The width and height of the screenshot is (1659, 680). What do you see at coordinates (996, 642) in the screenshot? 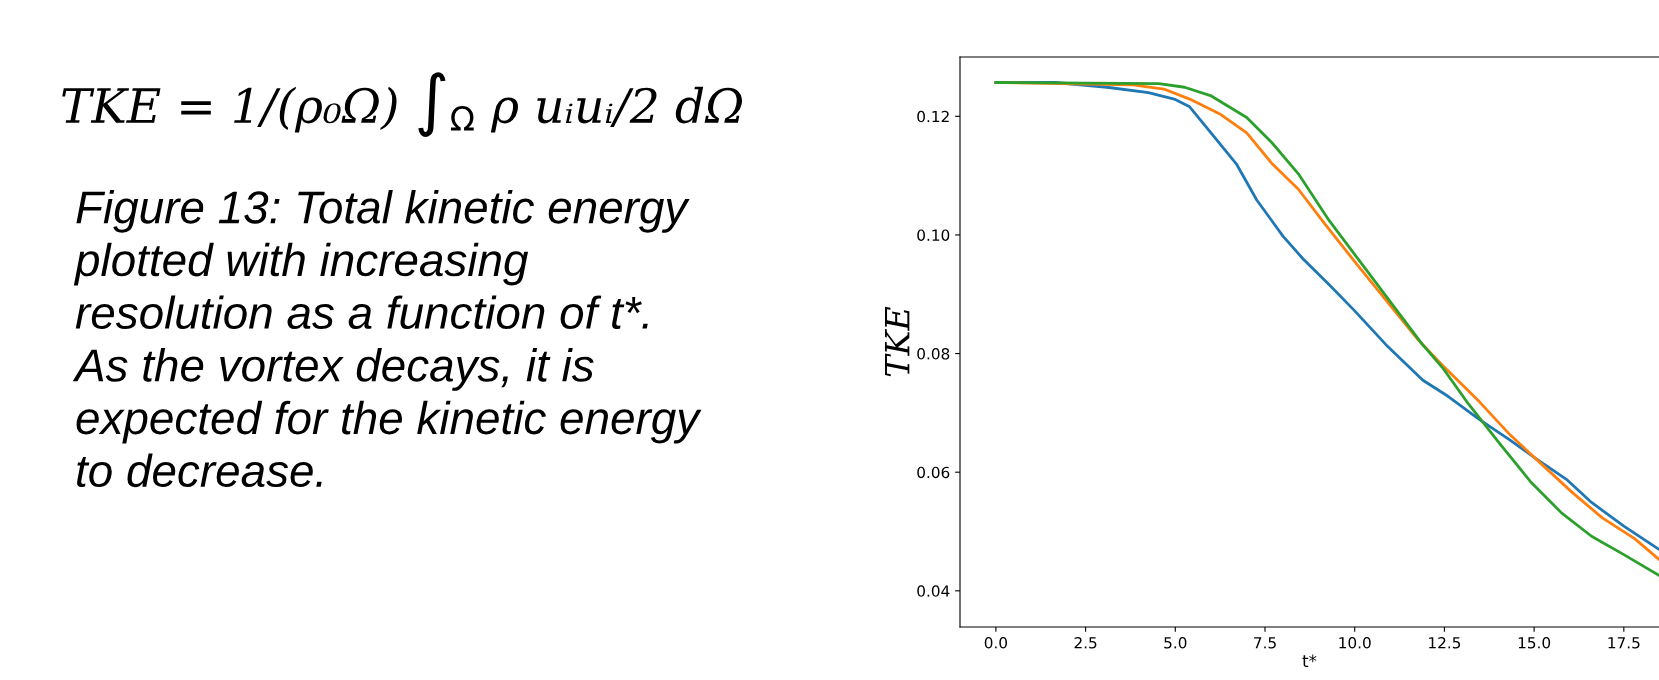
I see `x-tick-label: 0.0` at bounding box center [996, 642].